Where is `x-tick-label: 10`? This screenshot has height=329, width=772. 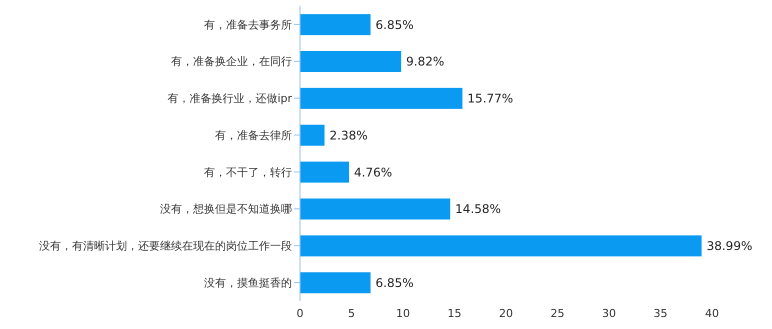
x-tick-label: 10 is located at coordinates (403, 313).